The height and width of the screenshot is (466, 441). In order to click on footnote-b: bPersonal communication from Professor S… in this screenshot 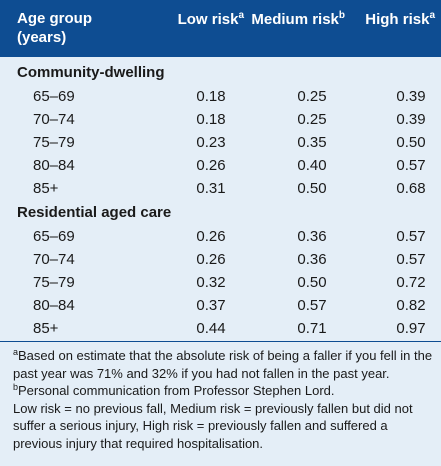, I will do `click(225, 391)`.